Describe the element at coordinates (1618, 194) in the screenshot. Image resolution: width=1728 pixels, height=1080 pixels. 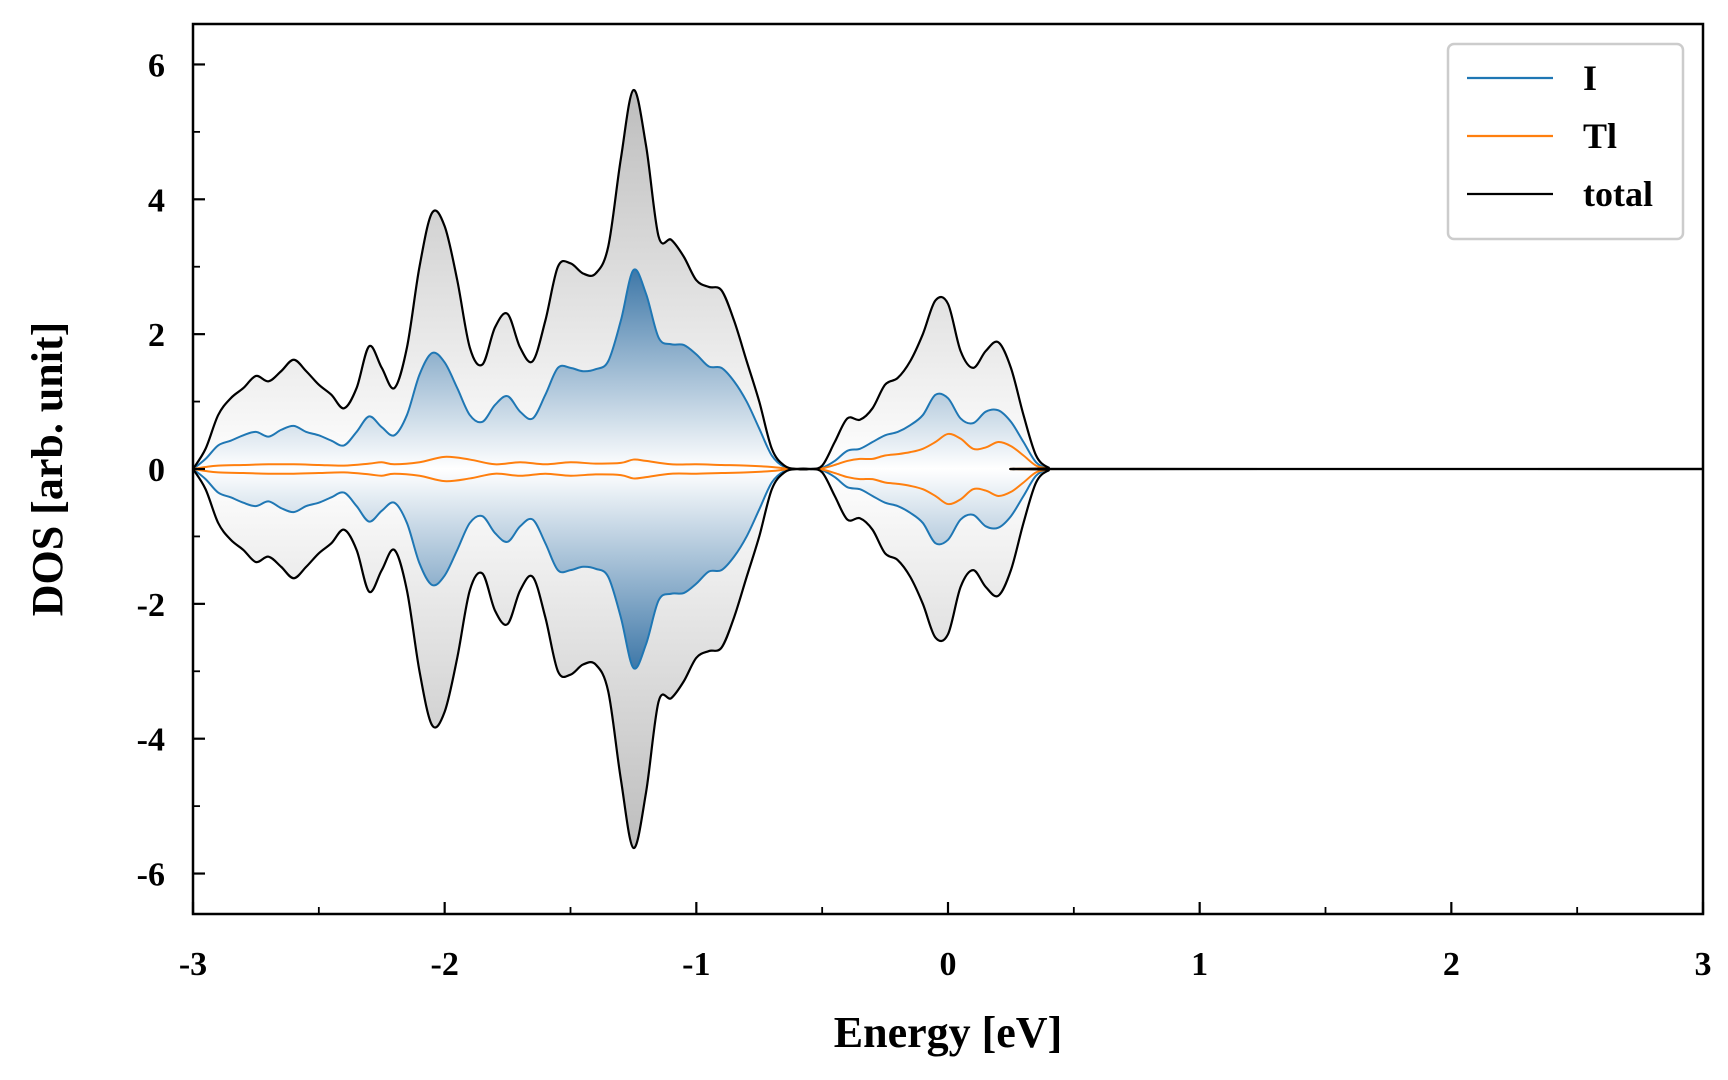
I see `legend-label-total: total` at that location.